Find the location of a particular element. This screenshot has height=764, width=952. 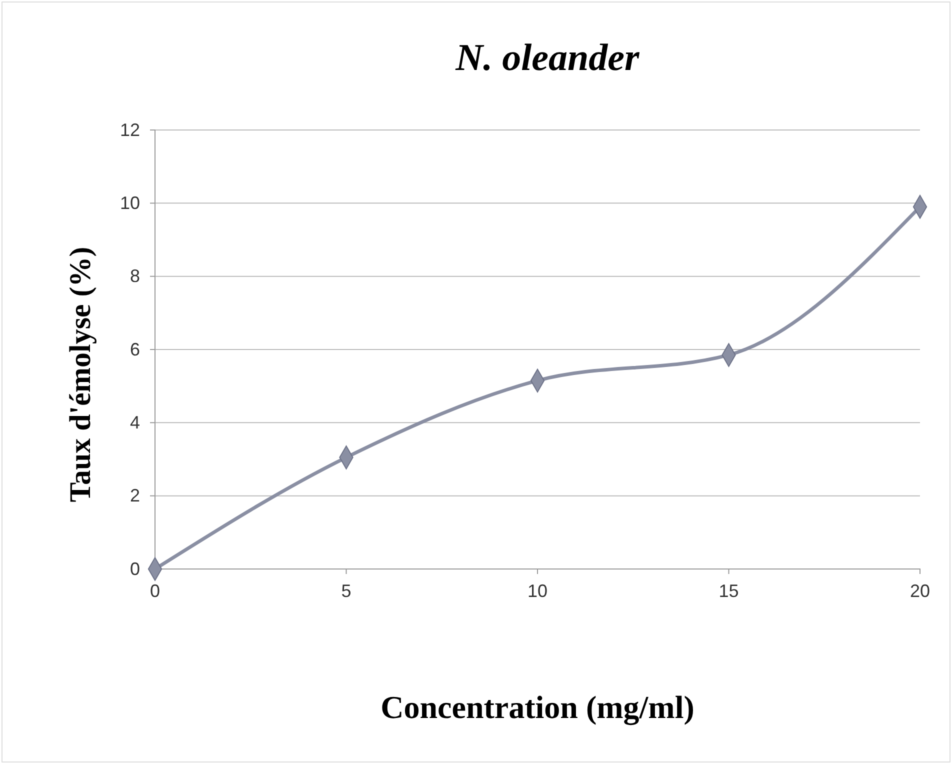

y-tick-label: 4 is located at coordinates (135, 422).